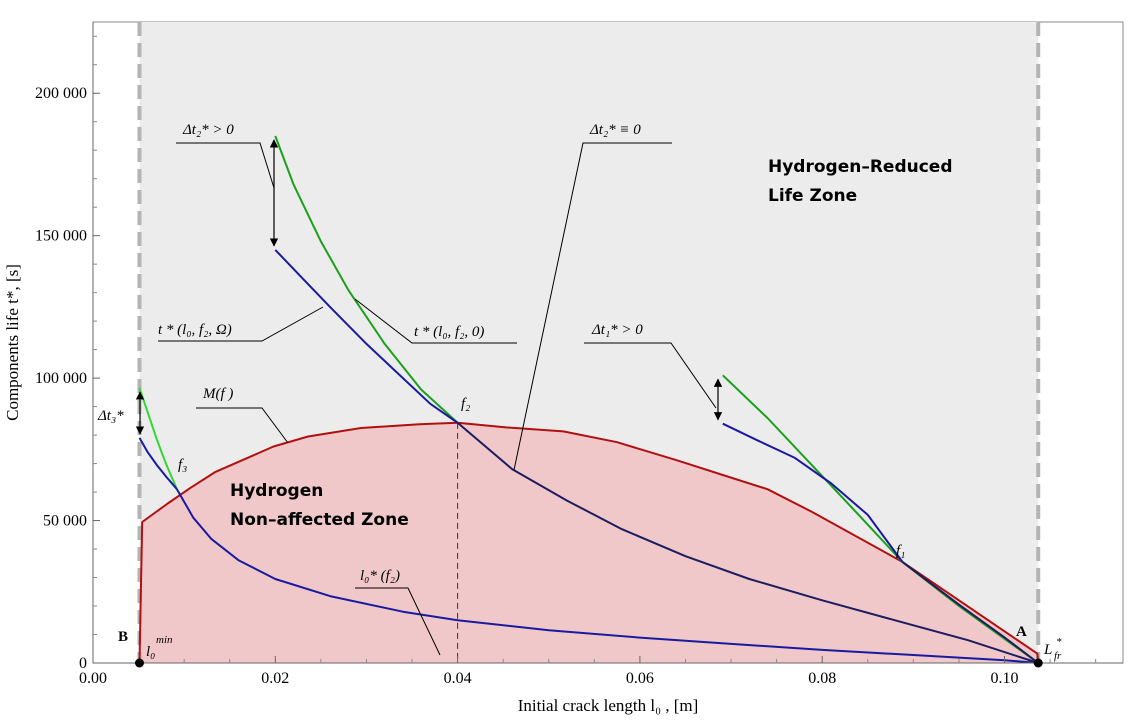 This screenshot has width=1132, height=720. Describe the element at coordinates (241, 324) in the screenshot. I see `leader-t-omega` at that location.